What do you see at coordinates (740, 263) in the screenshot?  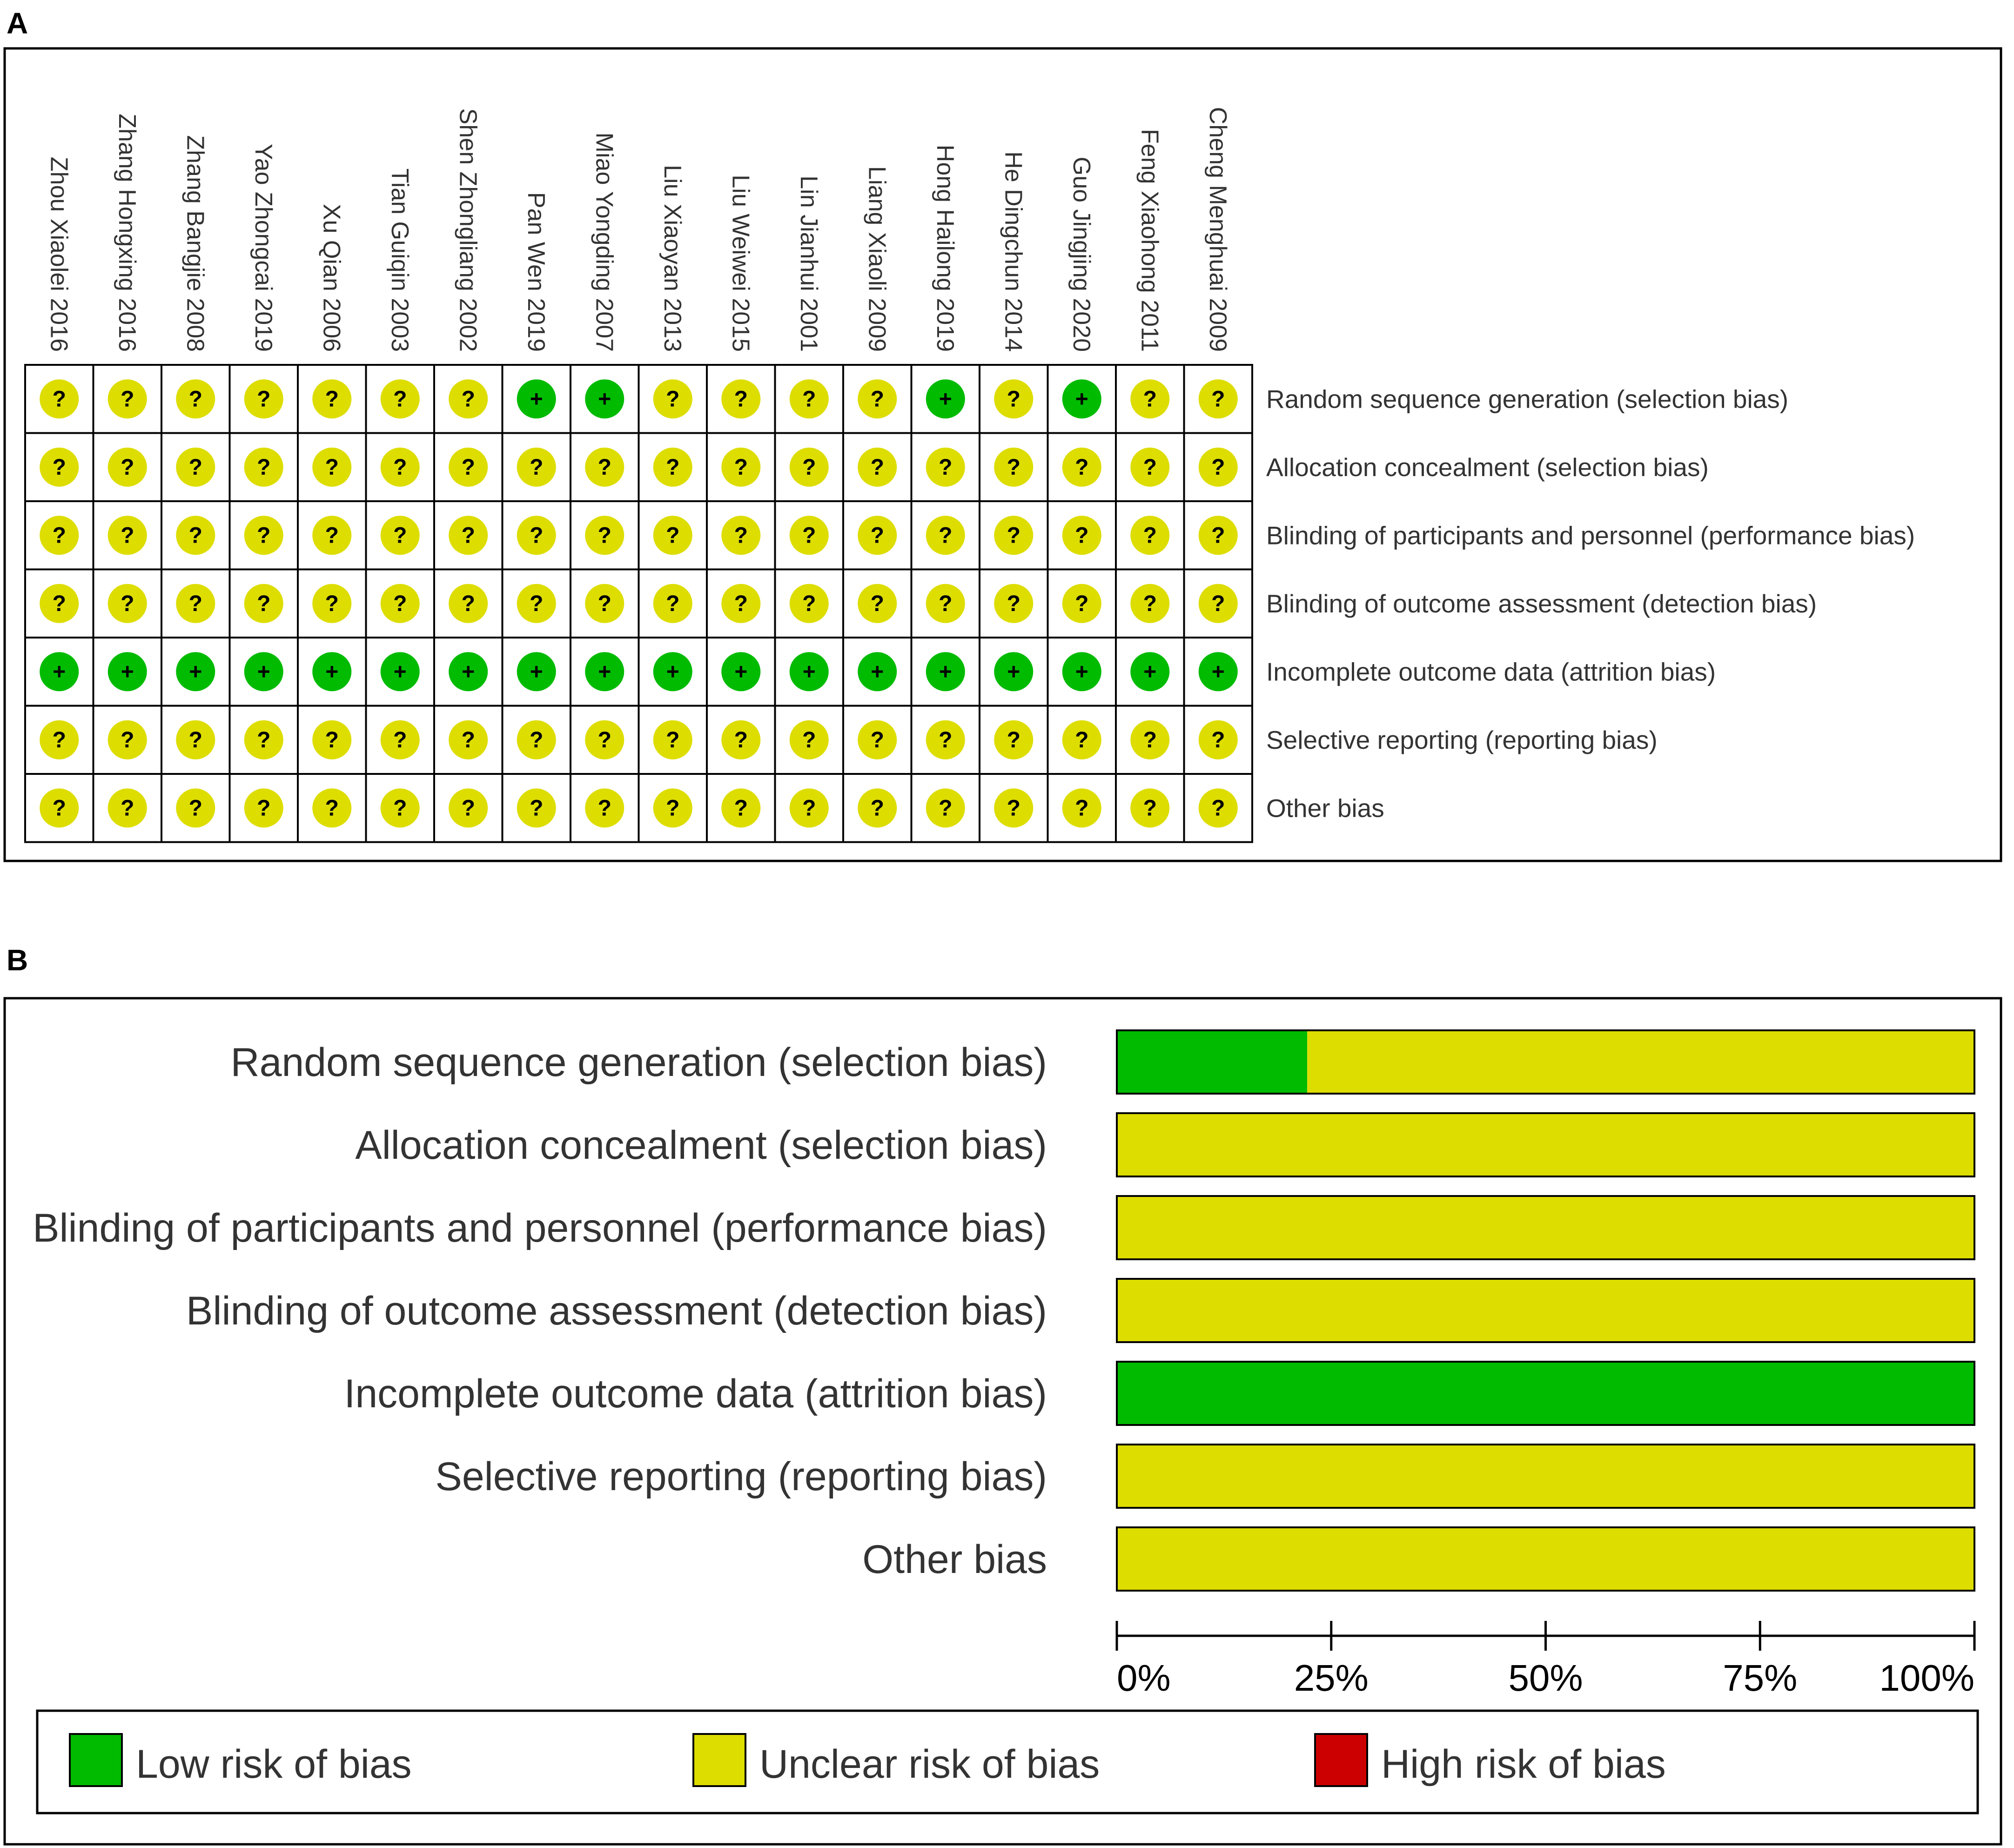 I see `study-label: Liu Weiwei 2015` at bounding box center [740, 263].